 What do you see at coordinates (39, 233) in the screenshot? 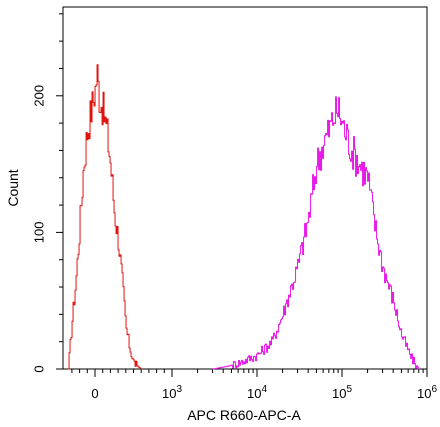
I see `y-tick-label: 100` at bounding box center [39, 233].